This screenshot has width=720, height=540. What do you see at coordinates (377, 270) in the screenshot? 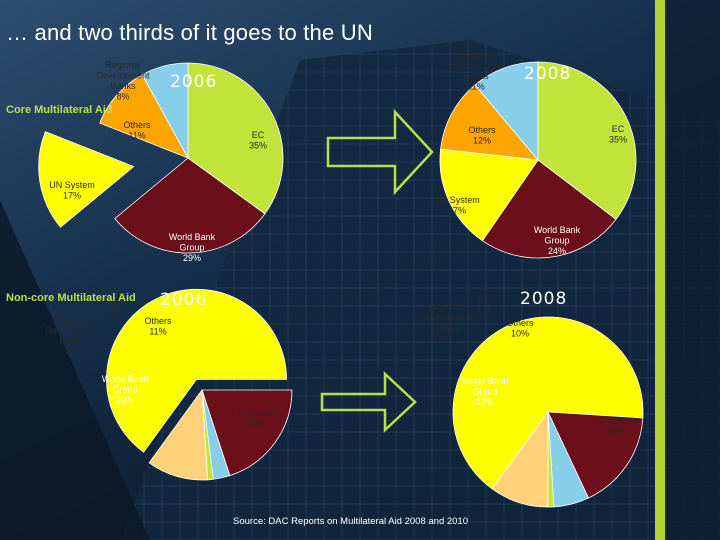
I see `arrows-group` at bounding box center [377, 270].